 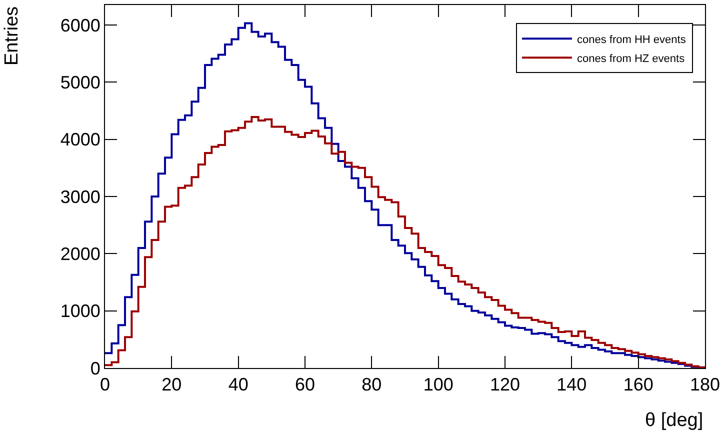 I want to click on y-tick-label: 2000, so click(x=80, y=254).